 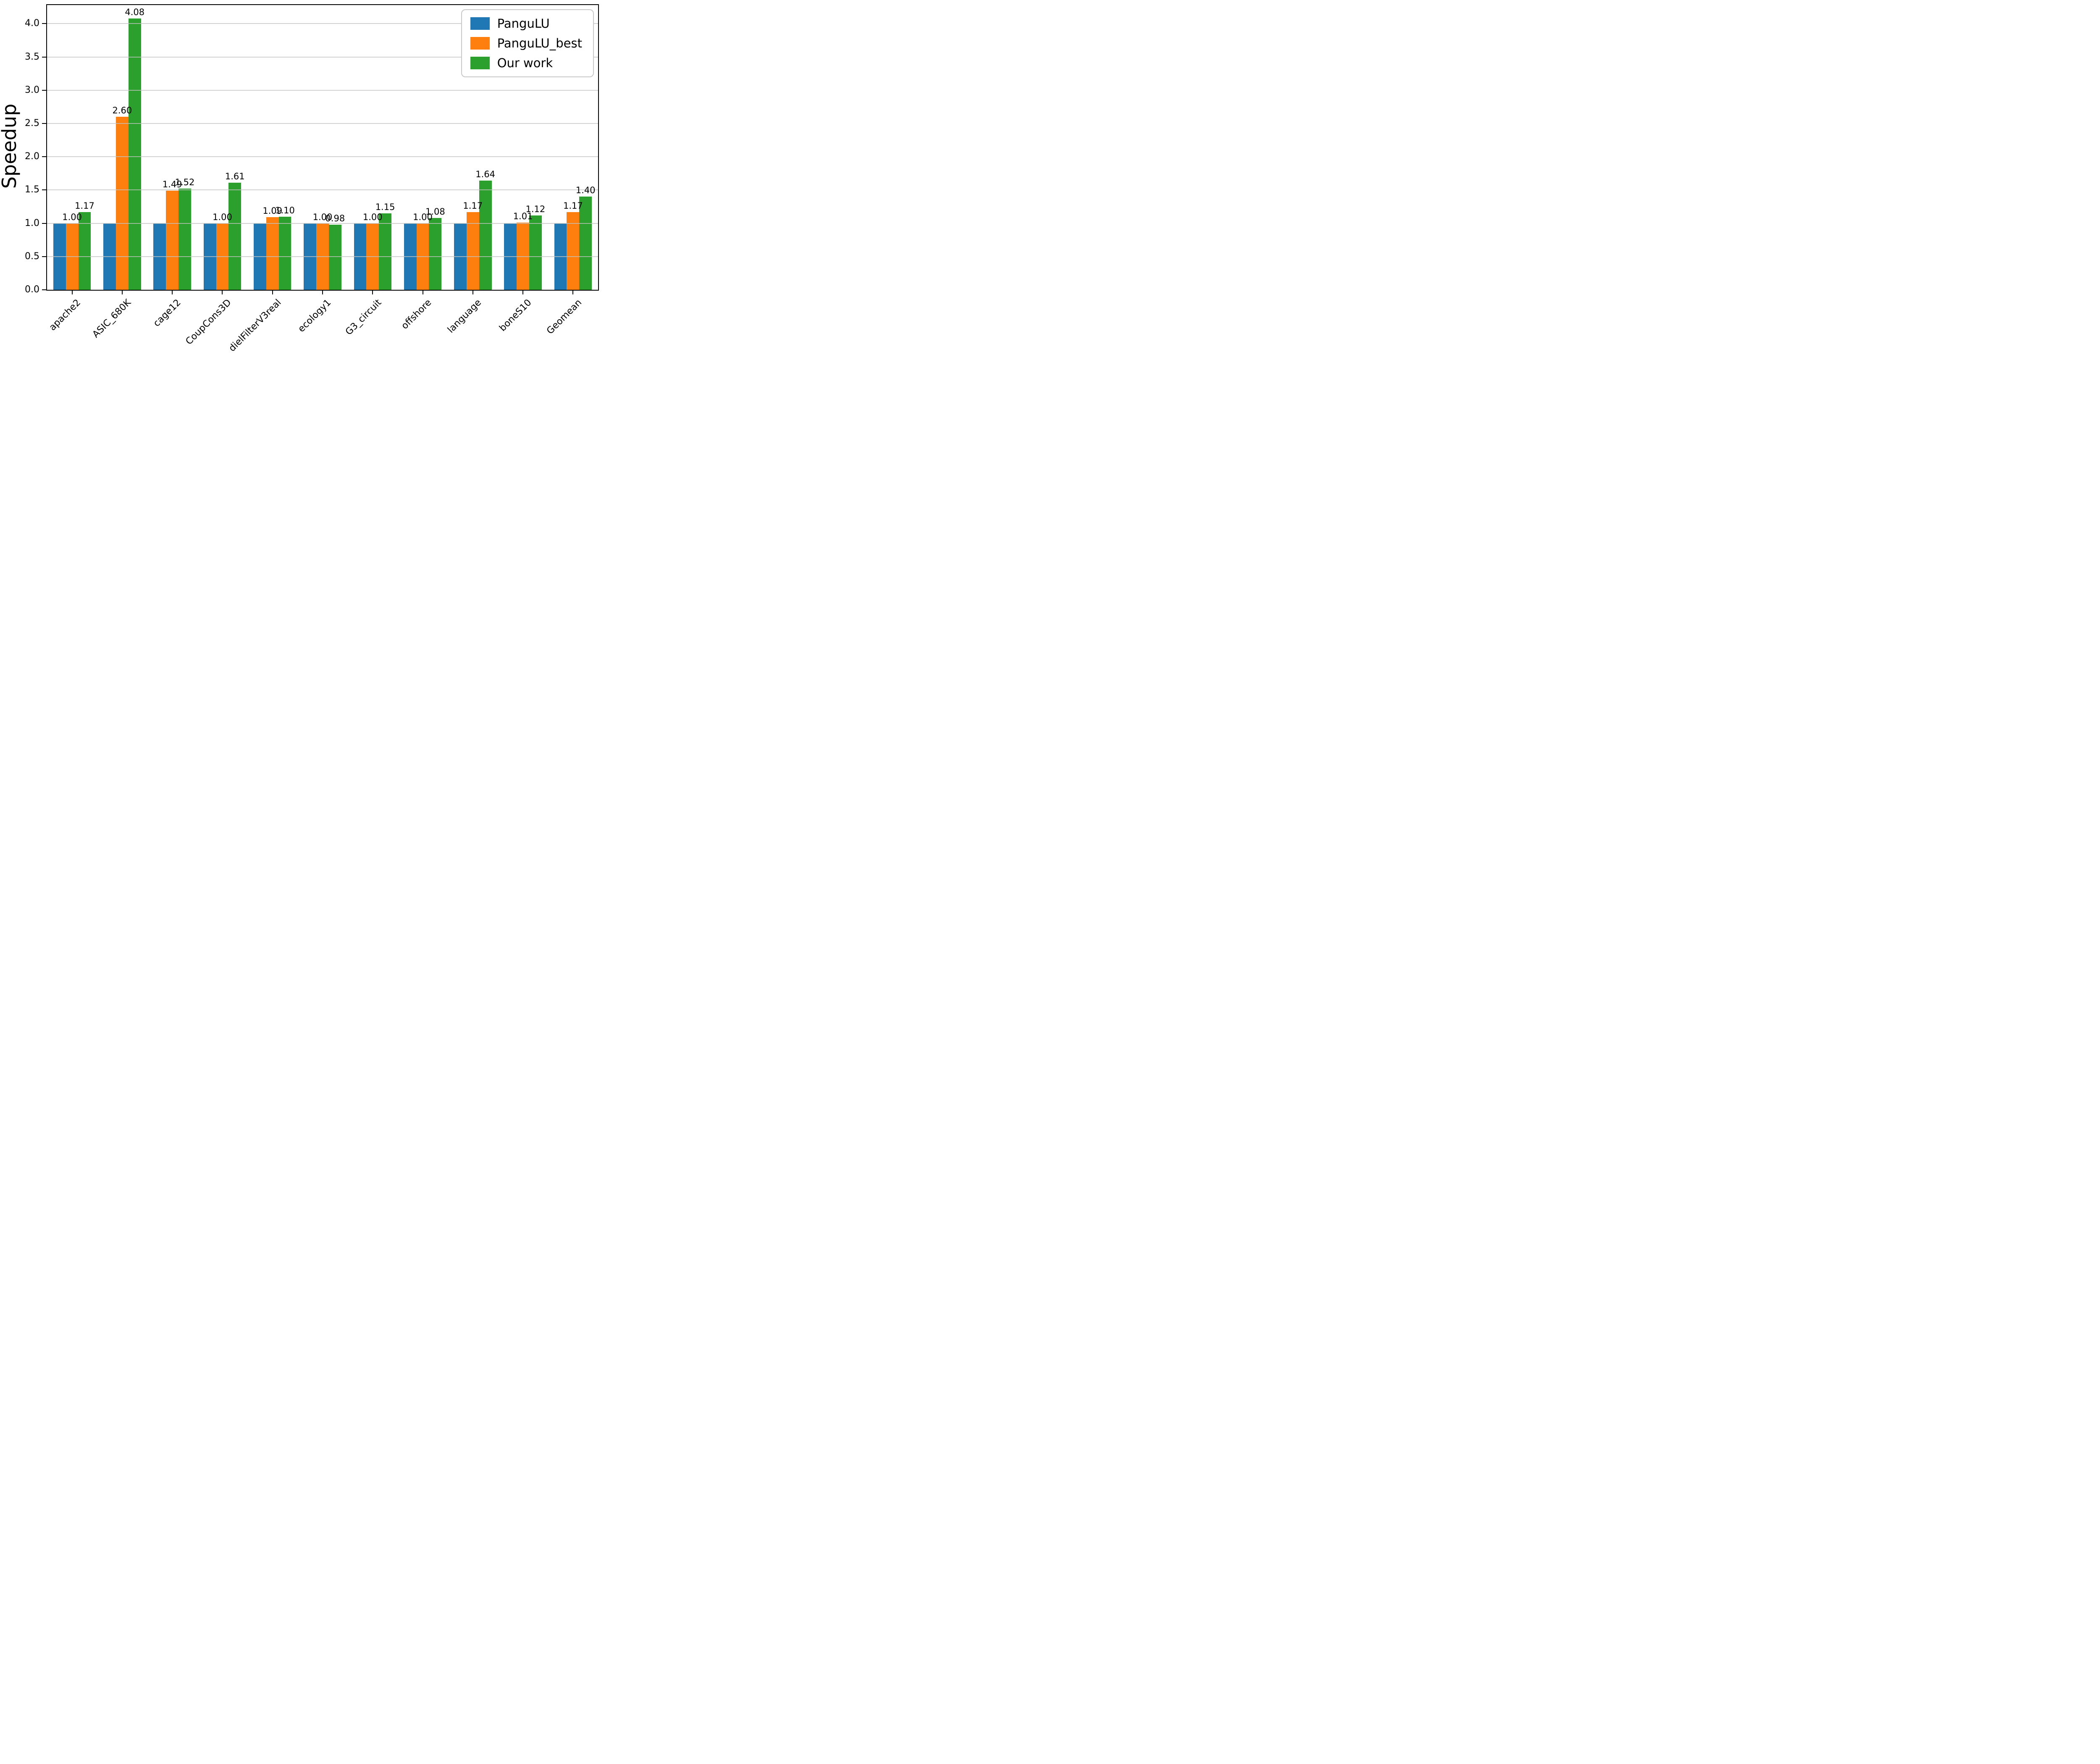 What do you see at coordinates (564, 316) in the screenshot?
I see `x-category-label: Geomean` at bounding box center [564, 316].